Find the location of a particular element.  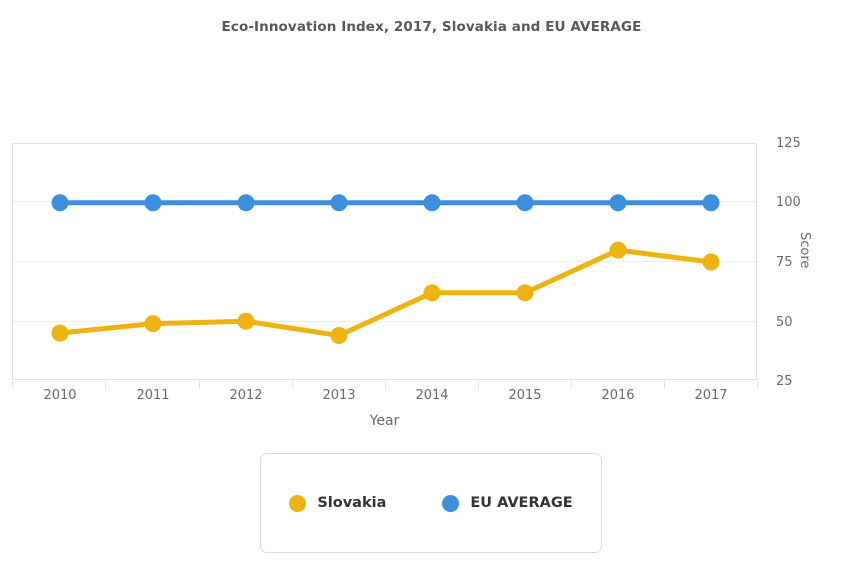

x-tickmark-2014 is located at coordinates (385, 384).